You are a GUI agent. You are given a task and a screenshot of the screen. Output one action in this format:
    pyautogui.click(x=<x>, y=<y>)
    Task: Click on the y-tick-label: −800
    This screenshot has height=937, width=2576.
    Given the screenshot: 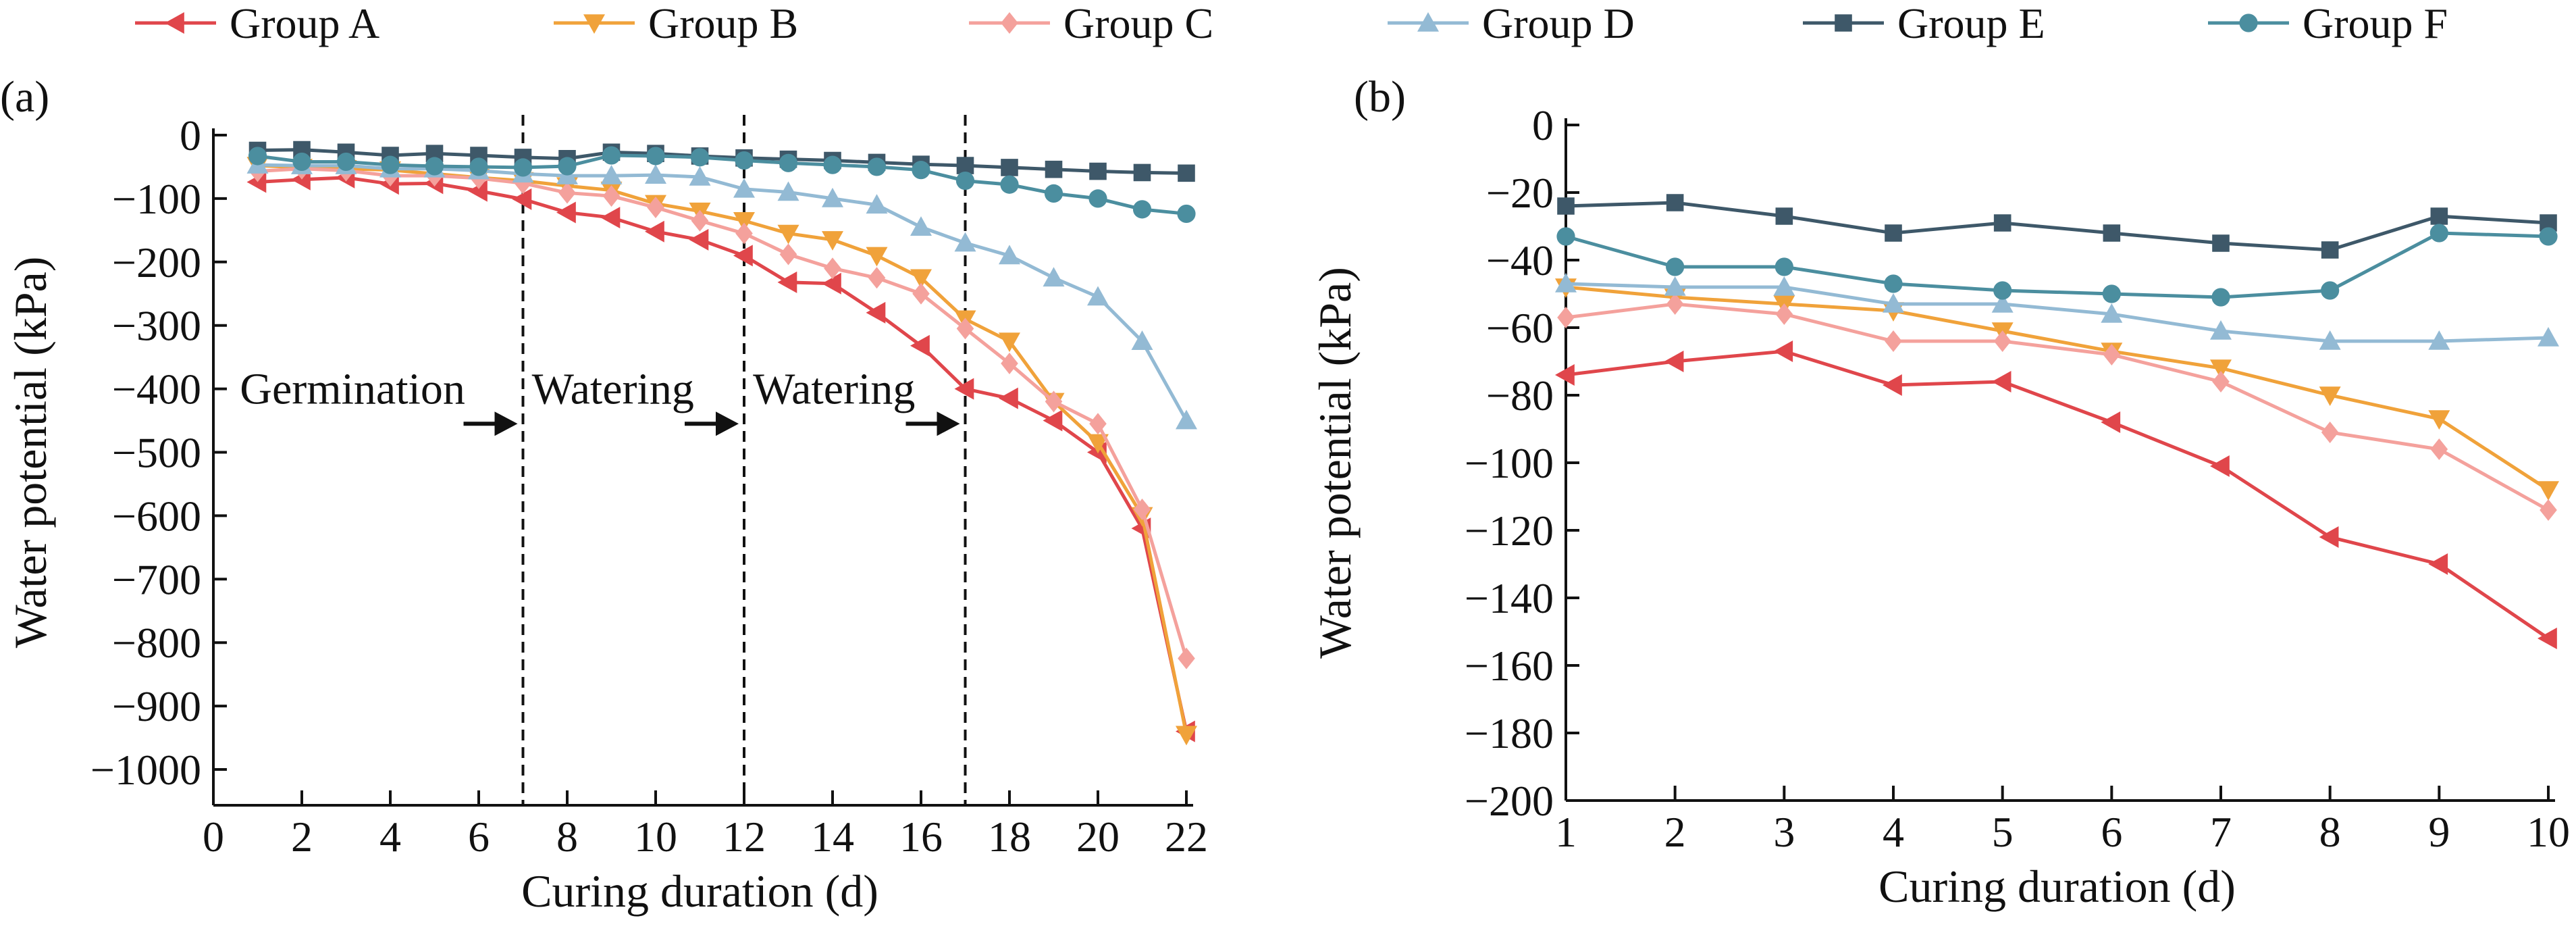 What is the action you would take?
    pyautogui.click(x=156, y=643)
    